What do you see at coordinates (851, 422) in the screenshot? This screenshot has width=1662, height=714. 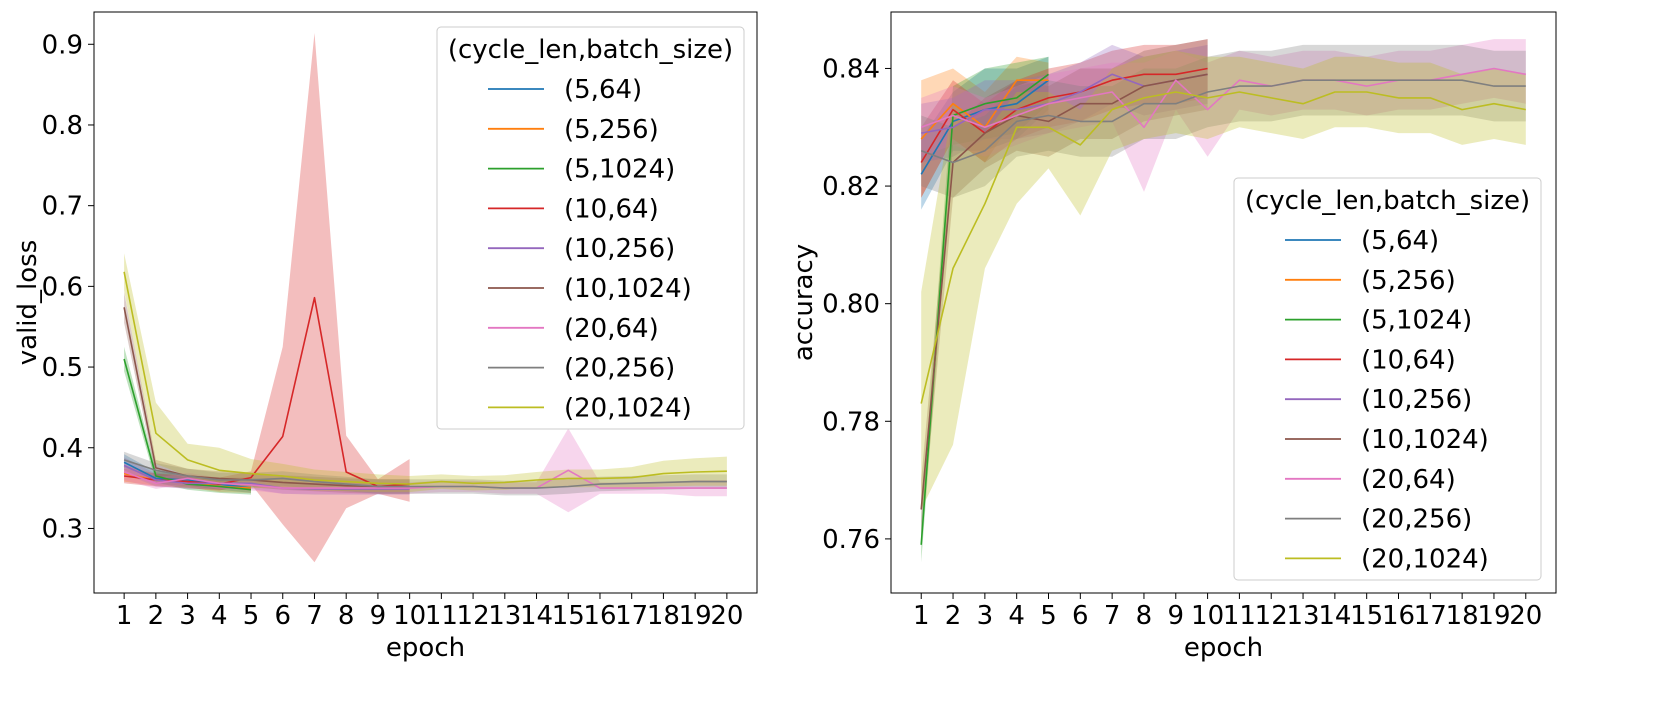 I see `y-tick-label: 0.78` at bounding box center [851, 422].